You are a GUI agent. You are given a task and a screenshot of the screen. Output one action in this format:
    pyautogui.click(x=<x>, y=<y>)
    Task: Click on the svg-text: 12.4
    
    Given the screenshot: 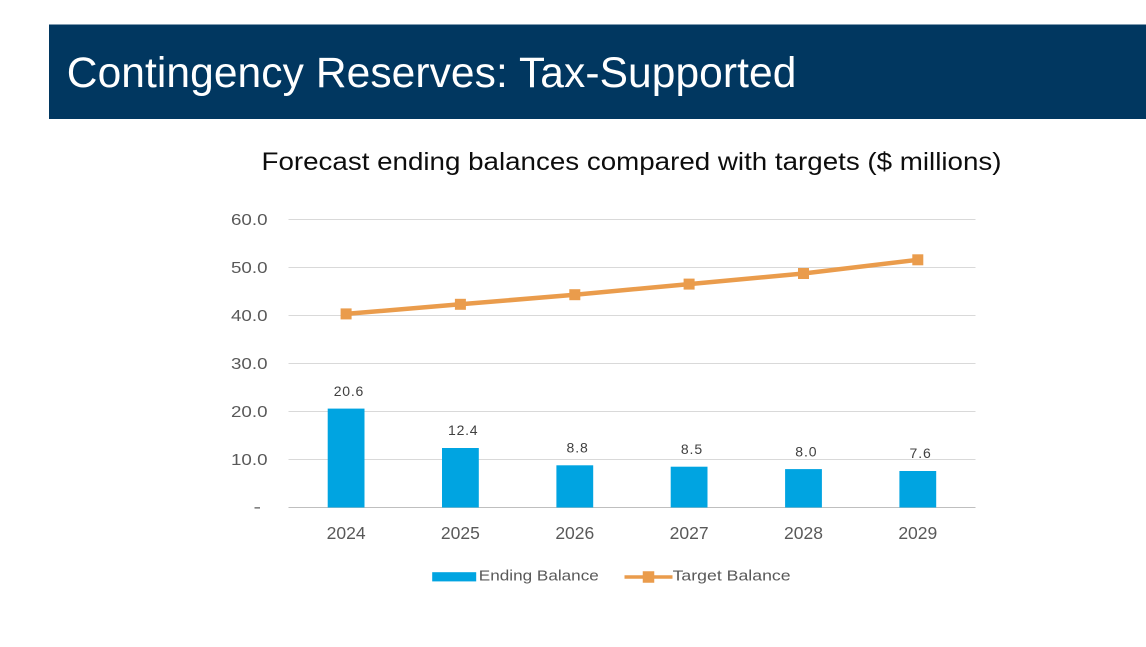 What is the action you would take?
    pyautogui.click(x=463, y=430)
    